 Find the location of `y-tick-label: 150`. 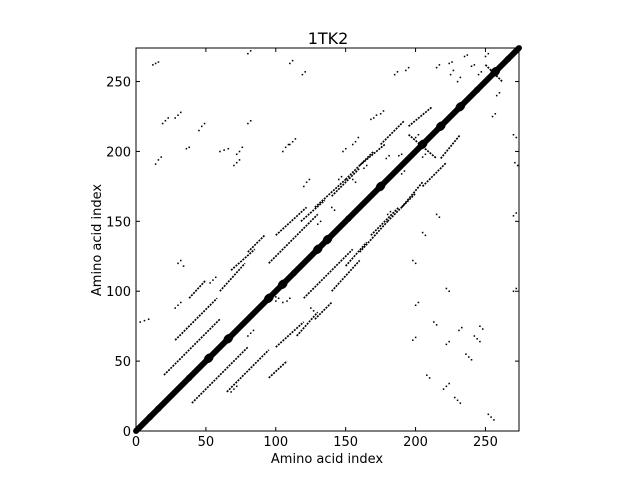

y-tick-label: 150 is located at coordinates (118, 222).